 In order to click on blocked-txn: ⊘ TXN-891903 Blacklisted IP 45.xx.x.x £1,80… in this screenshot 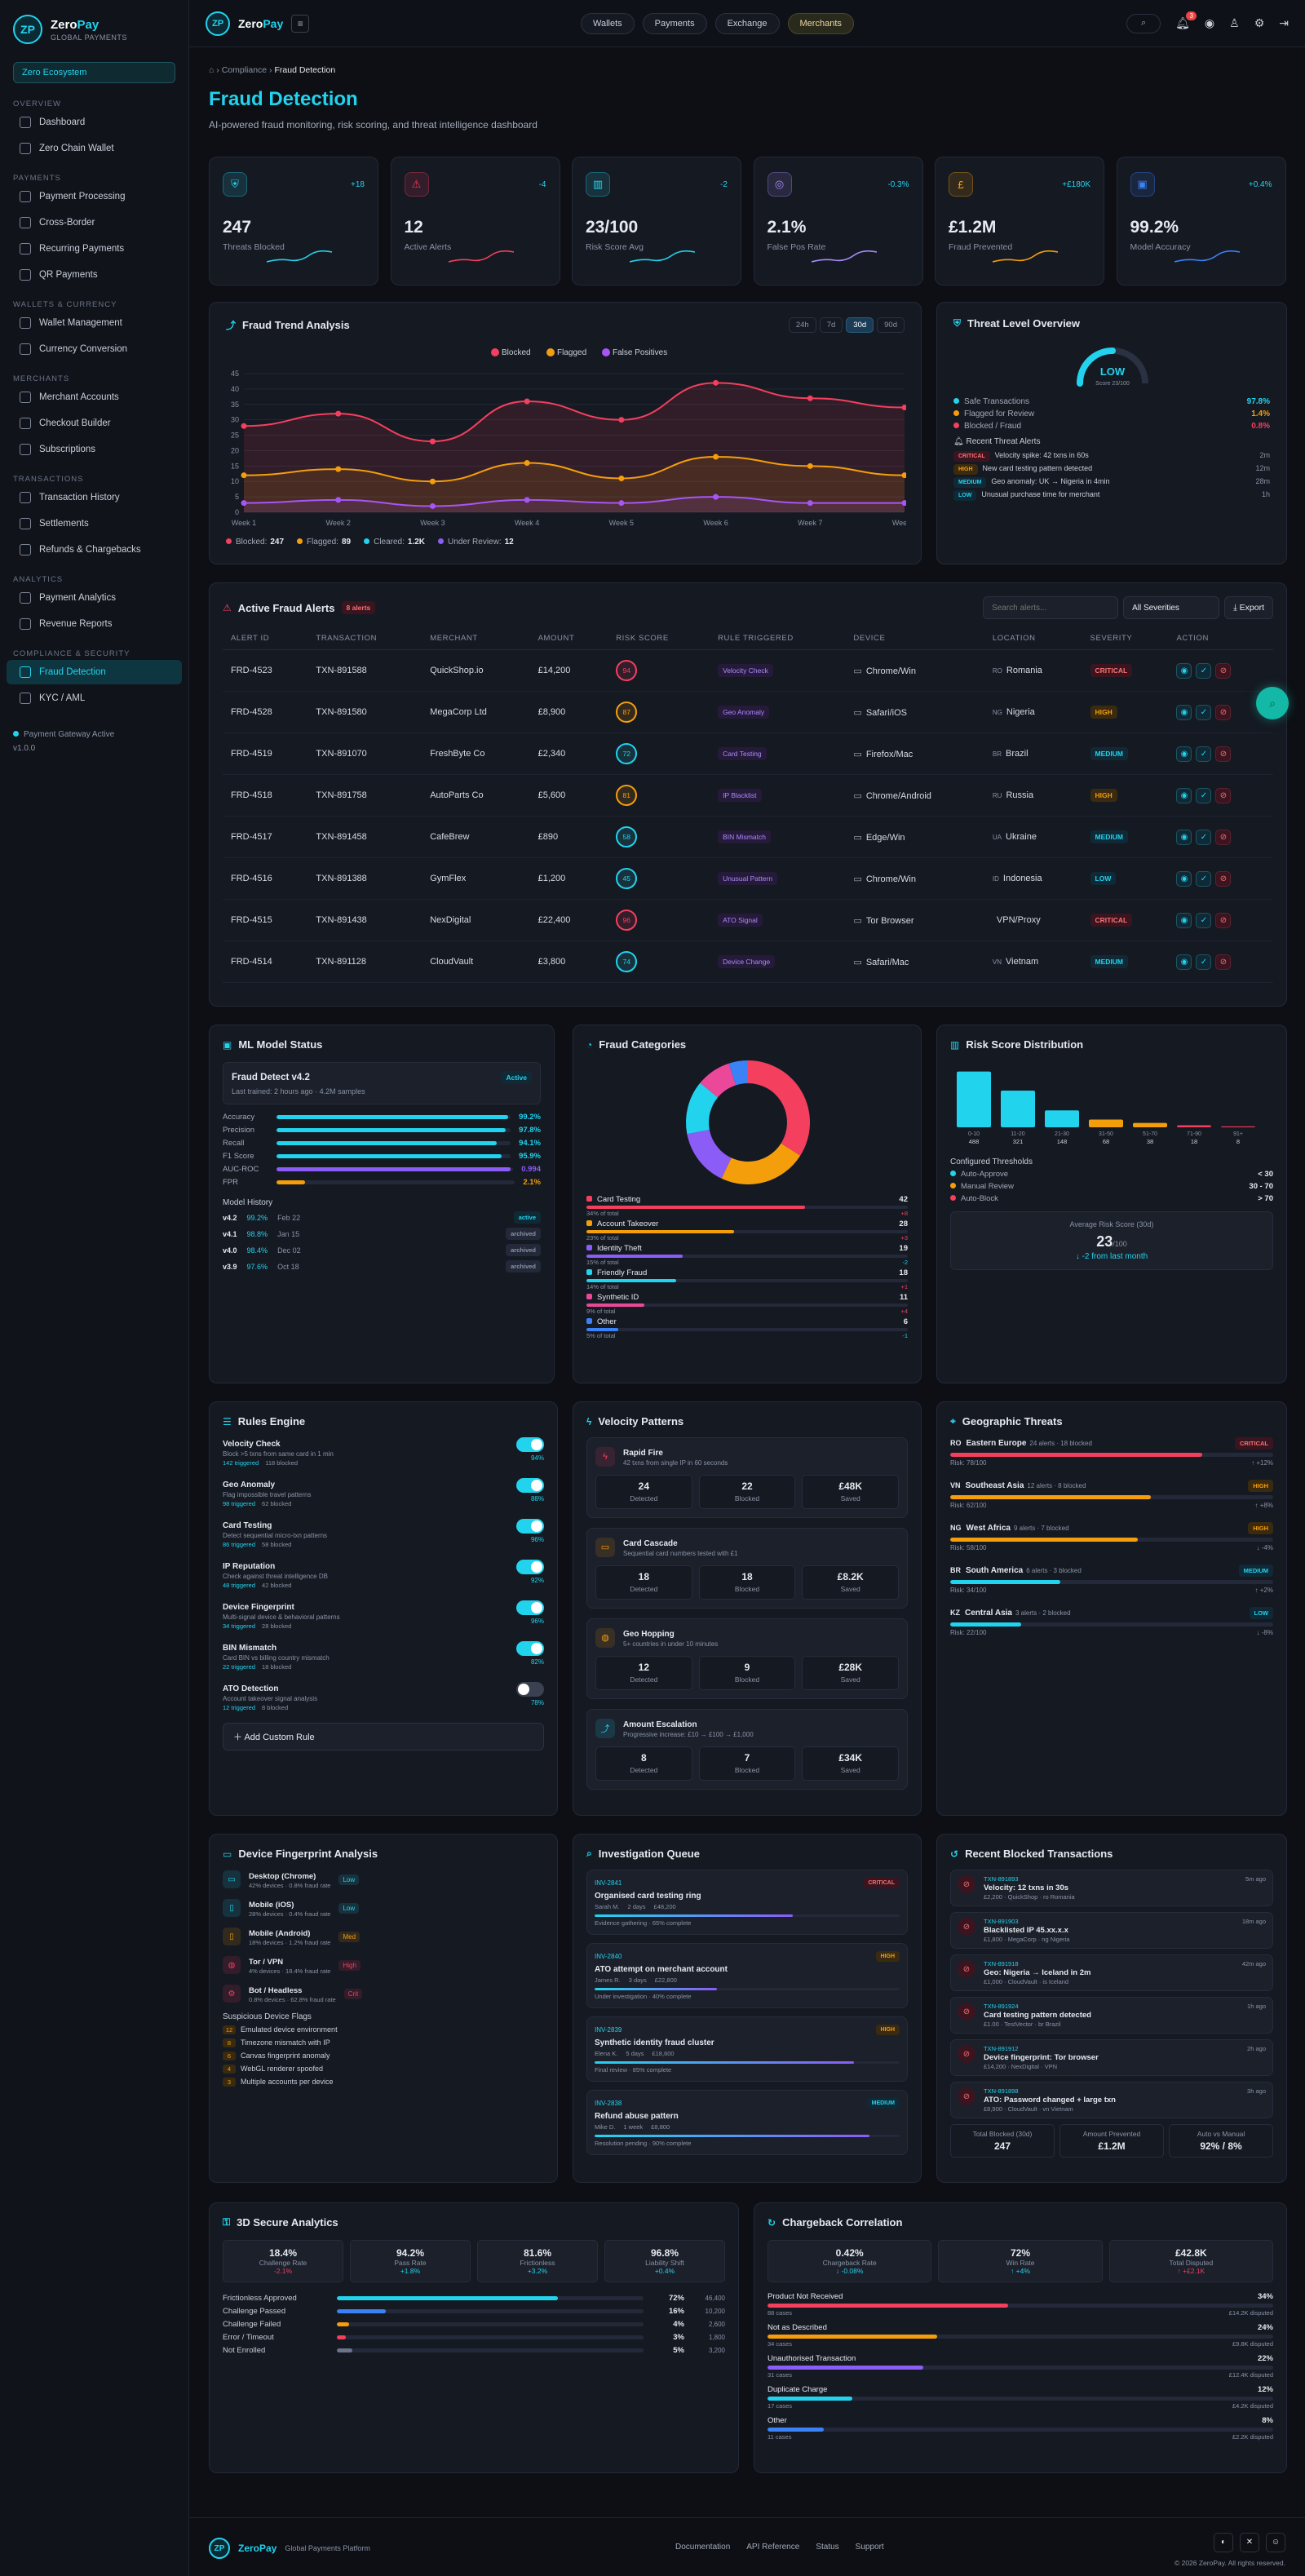, I will do `click(1111, 1930)`.